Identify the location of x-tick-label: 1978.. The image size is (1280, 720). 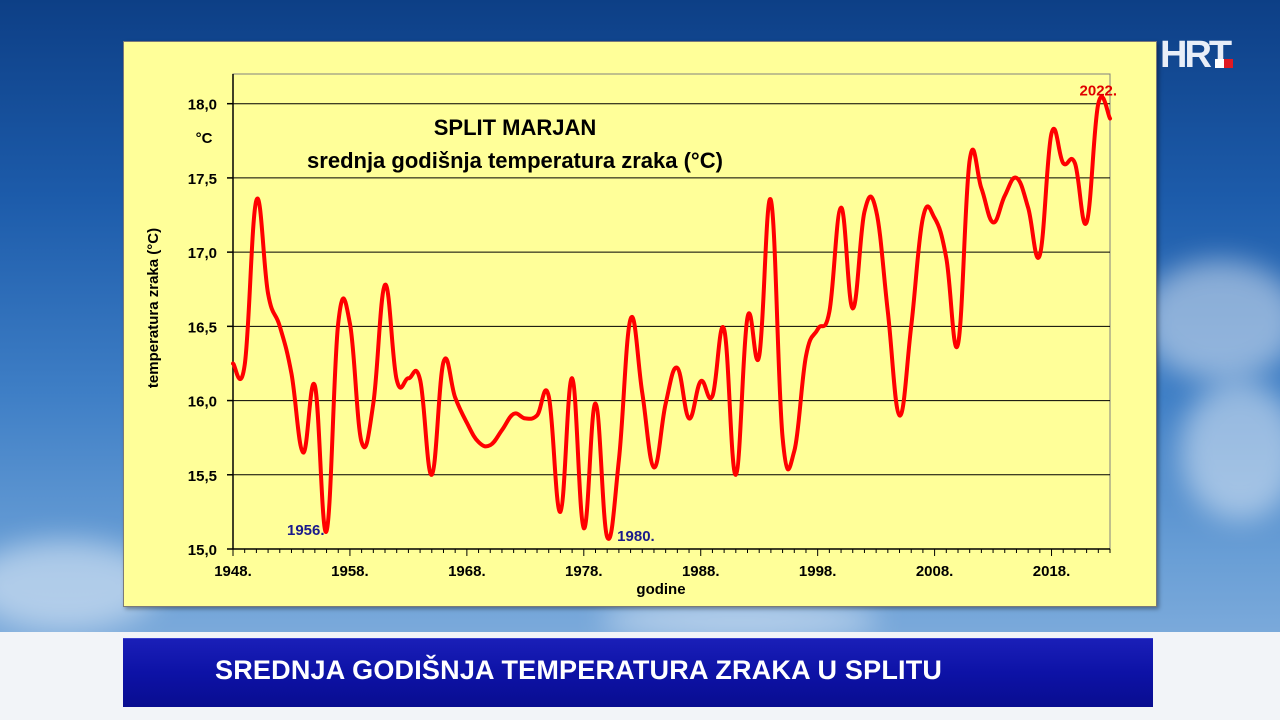
(584, 571).